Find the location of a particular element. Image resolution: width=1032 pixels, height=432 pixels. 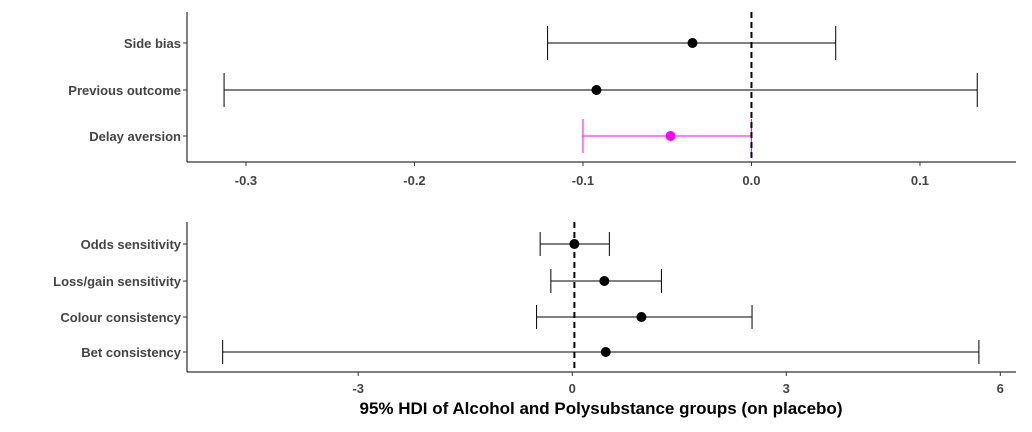

x-tick-label: -0.3 is located at coordinates (246, 180).